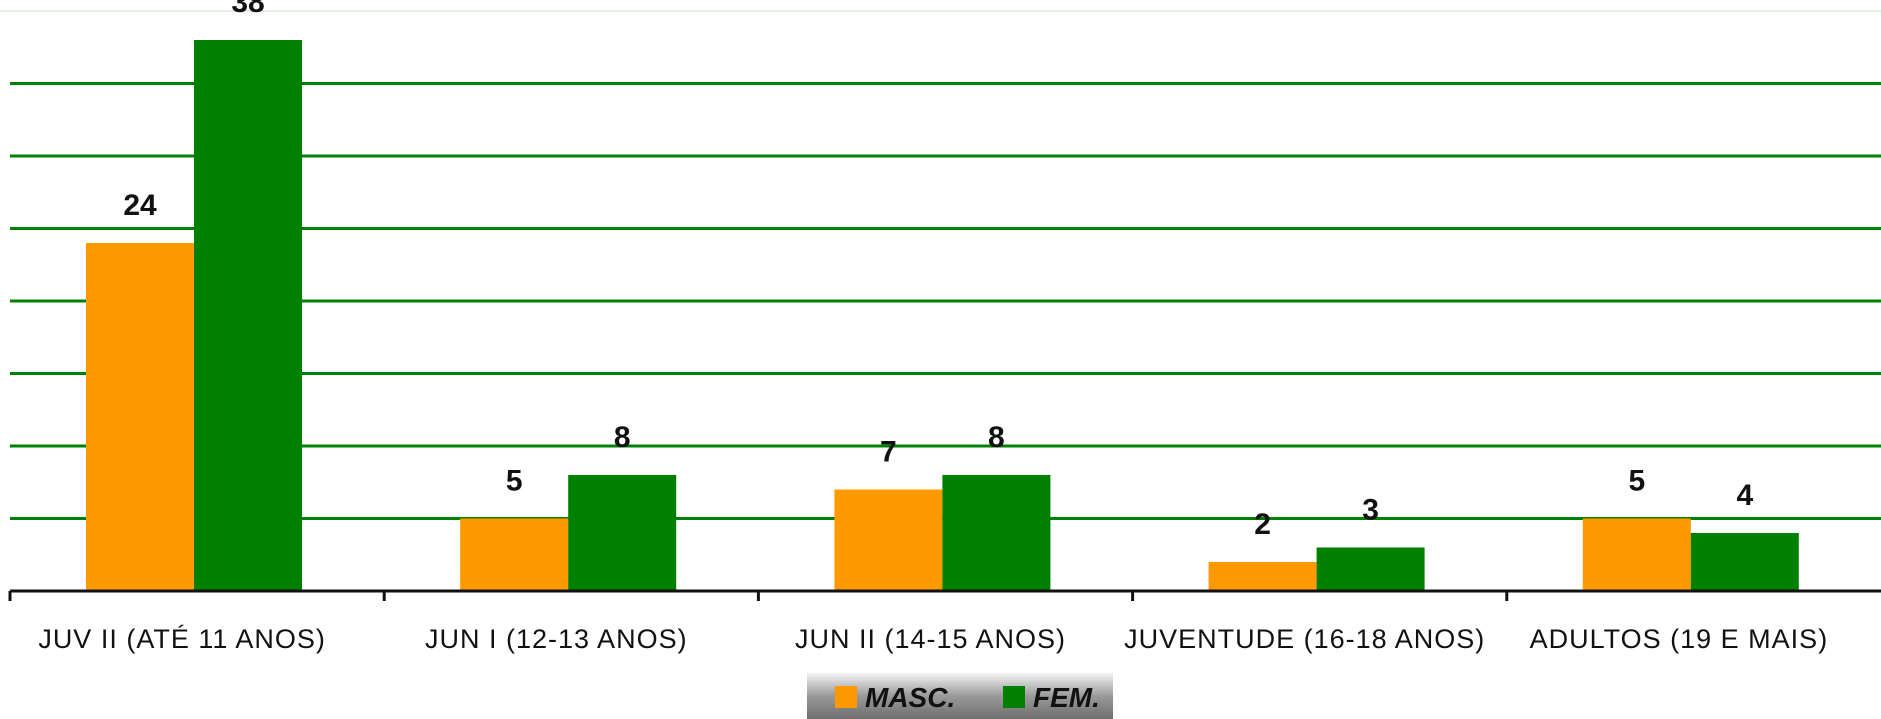 Image resolution: width=1881 pixels, height=719 pixels. Describe the element at coordinates (888, 452) in the screenshot. I see `data-label: 7` at that location.